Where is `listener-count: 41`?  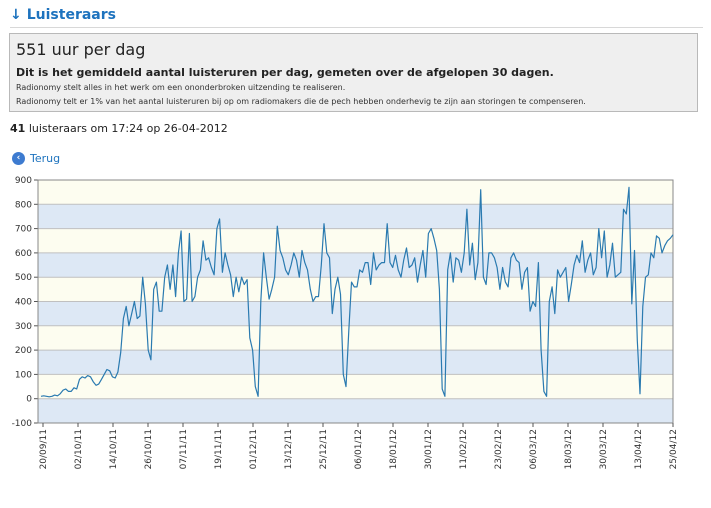 listener-count: 41 is located at coordinates (18, 128).